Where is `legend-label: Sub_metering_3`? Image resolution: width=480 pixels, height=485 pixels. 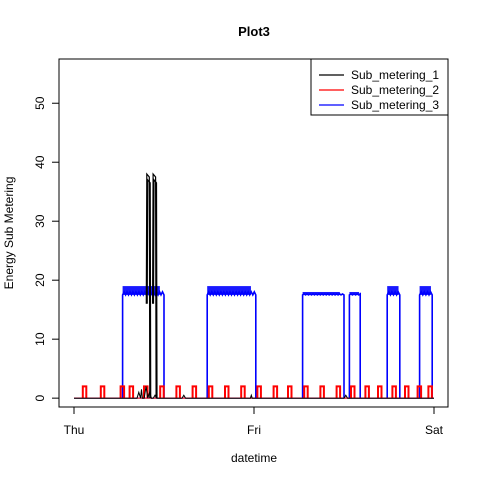 legend-label: Sub_metering_3 is located at coordinates (395, 105).